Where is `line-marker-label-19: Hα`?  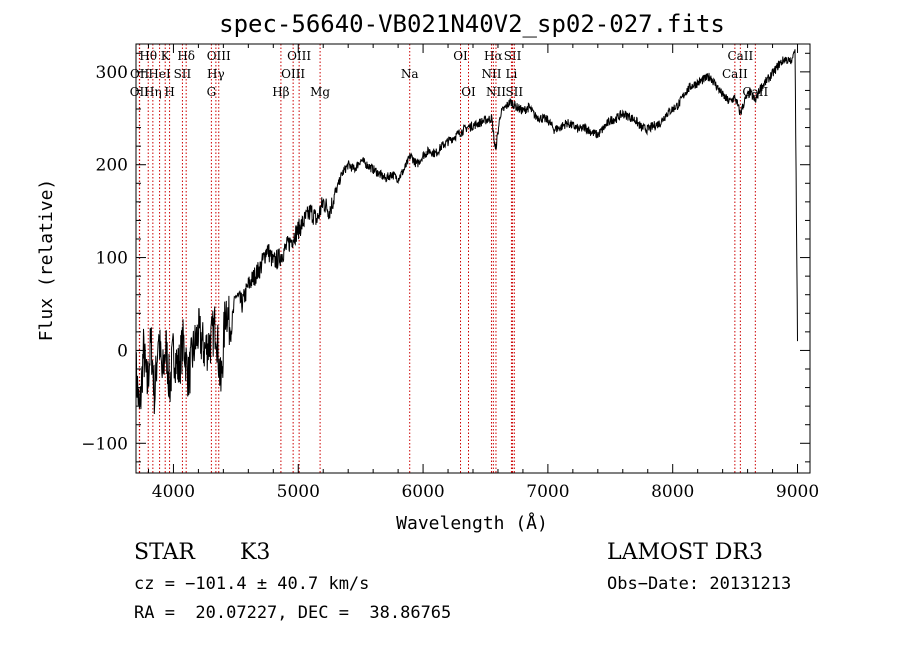
line-marker-label-19: Hα is located at coordinates (493, 56).